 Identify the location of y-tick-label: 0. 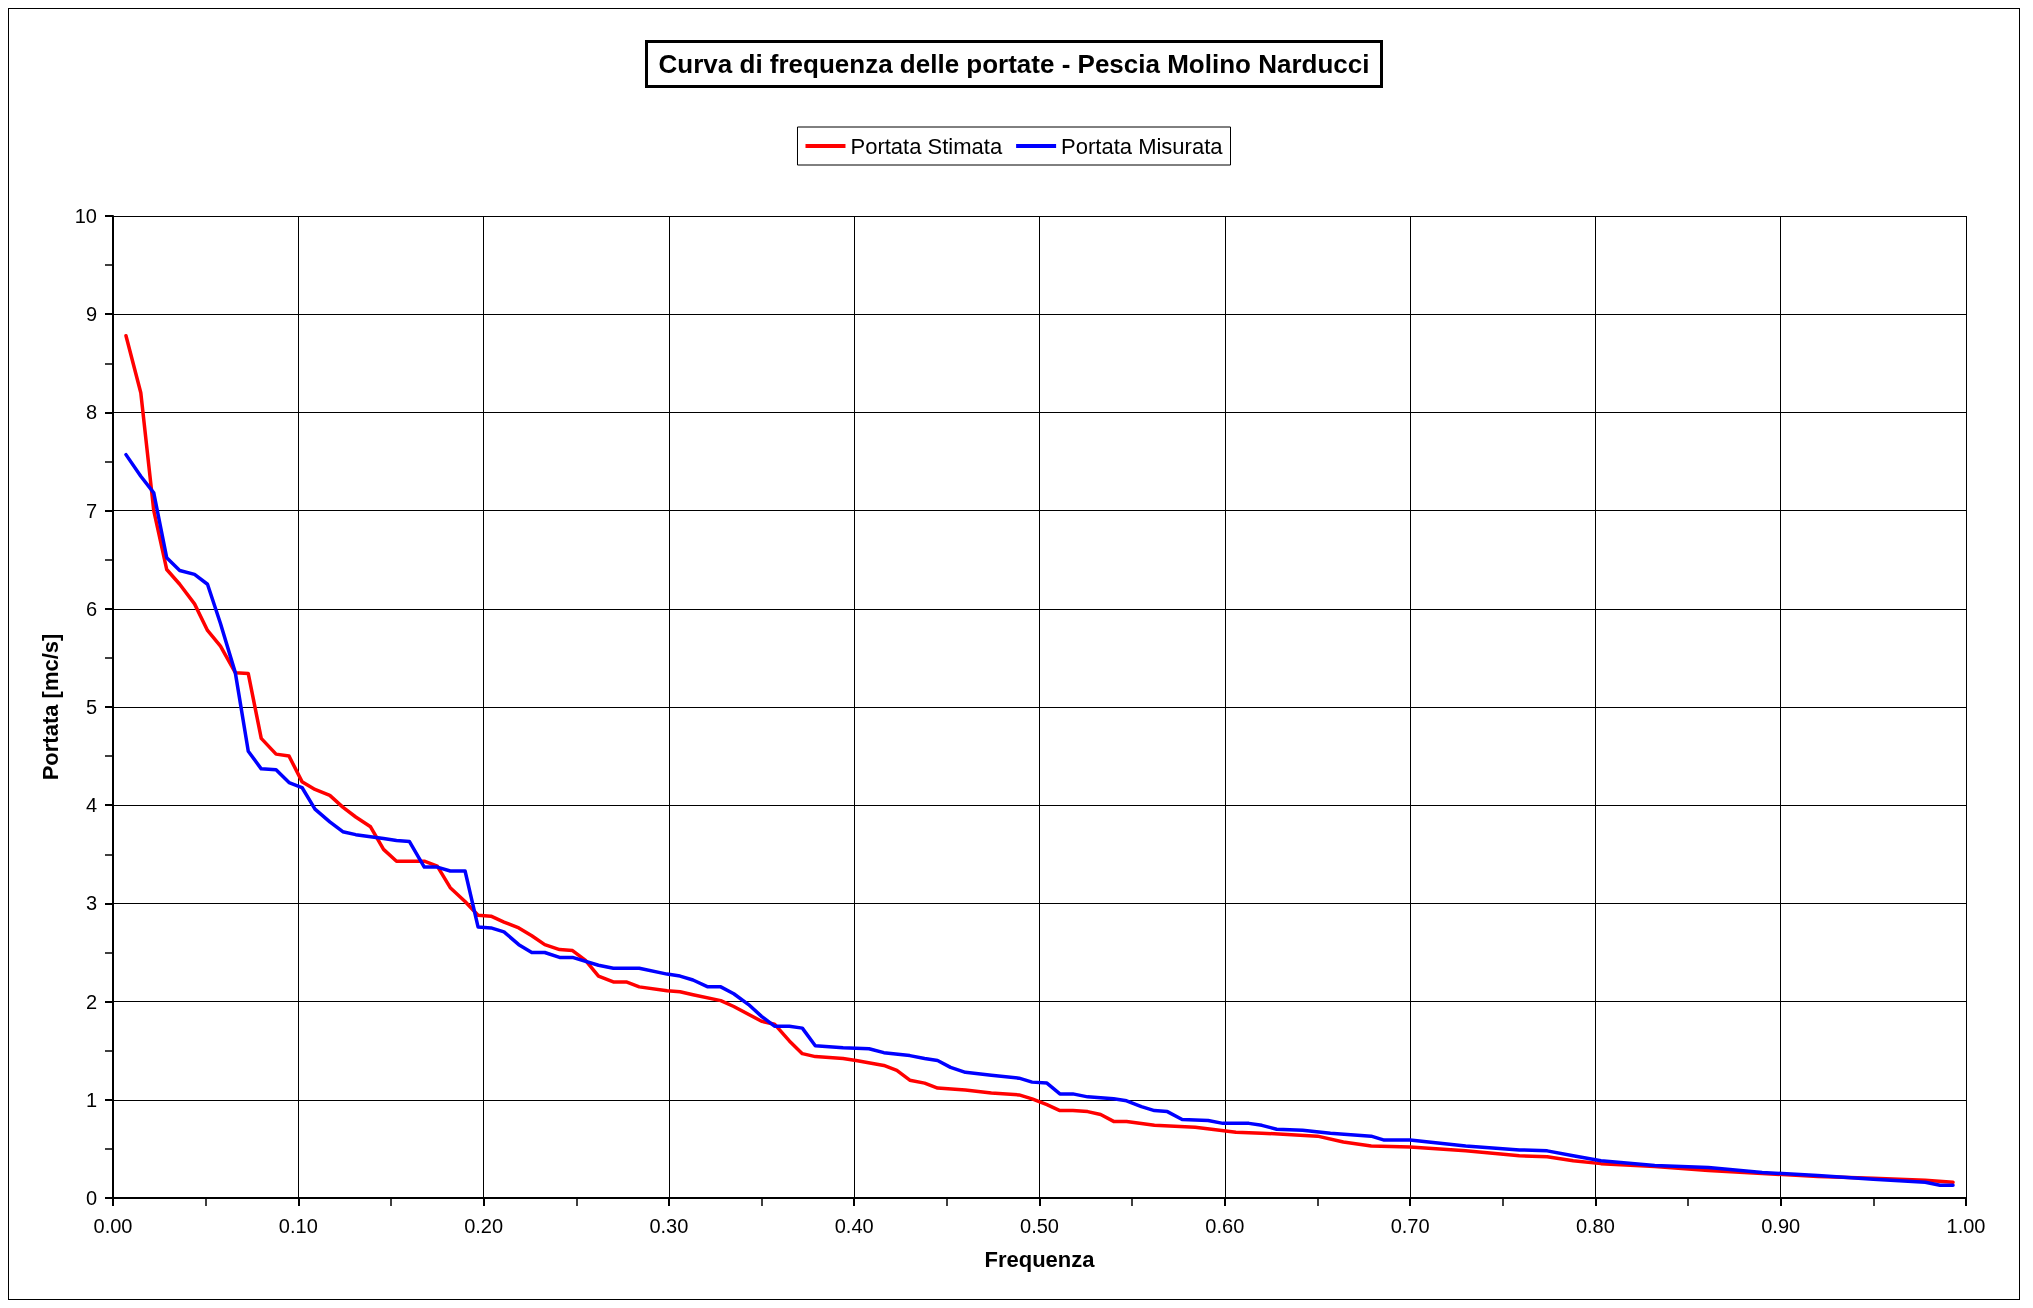
(91, 1198).